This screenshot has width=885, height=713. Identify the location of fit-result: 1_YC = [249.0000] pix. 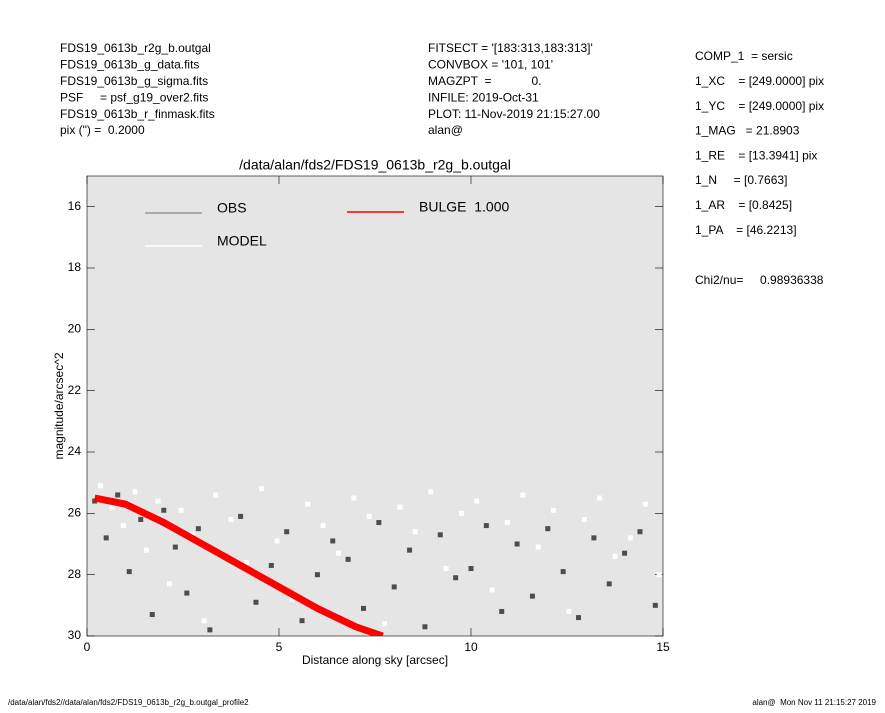
(759, 106).